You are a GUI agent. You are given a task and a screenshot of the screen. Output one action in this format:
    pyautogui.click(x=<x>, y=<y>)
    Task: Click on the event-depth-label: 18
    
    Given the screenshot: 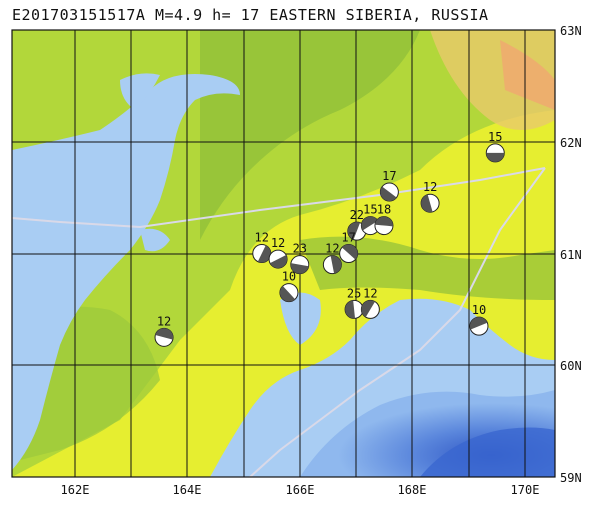 What is the action you would take?
    pyautogui.click(x=384, y=210)
    